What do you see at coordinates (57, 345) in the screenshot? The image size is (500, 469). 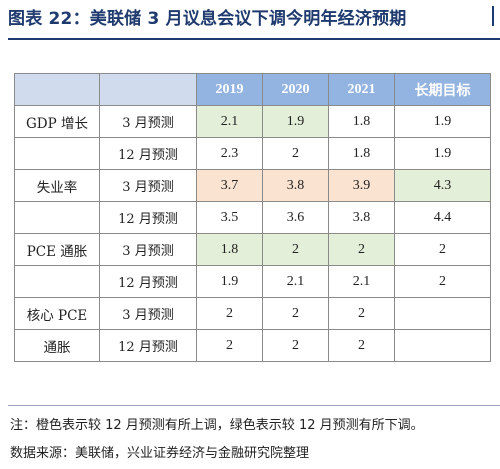 I see `metric-label: 通胀` at bounding box center [57, 345].